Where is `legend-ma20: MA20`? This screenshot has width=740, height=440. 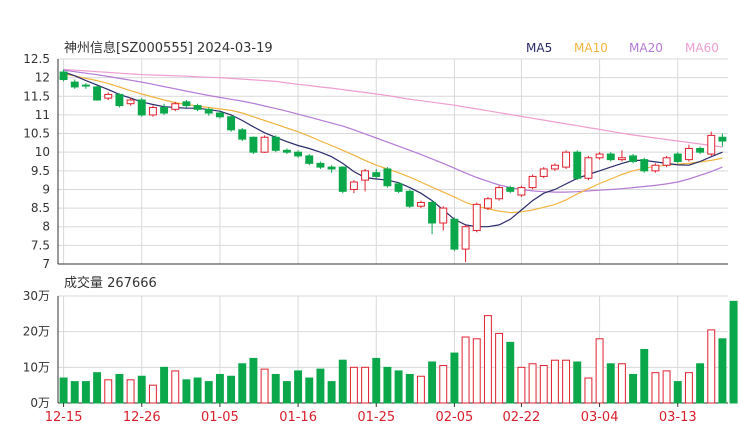 legend-ma20: MA20 is located at coordinates (646, 48).